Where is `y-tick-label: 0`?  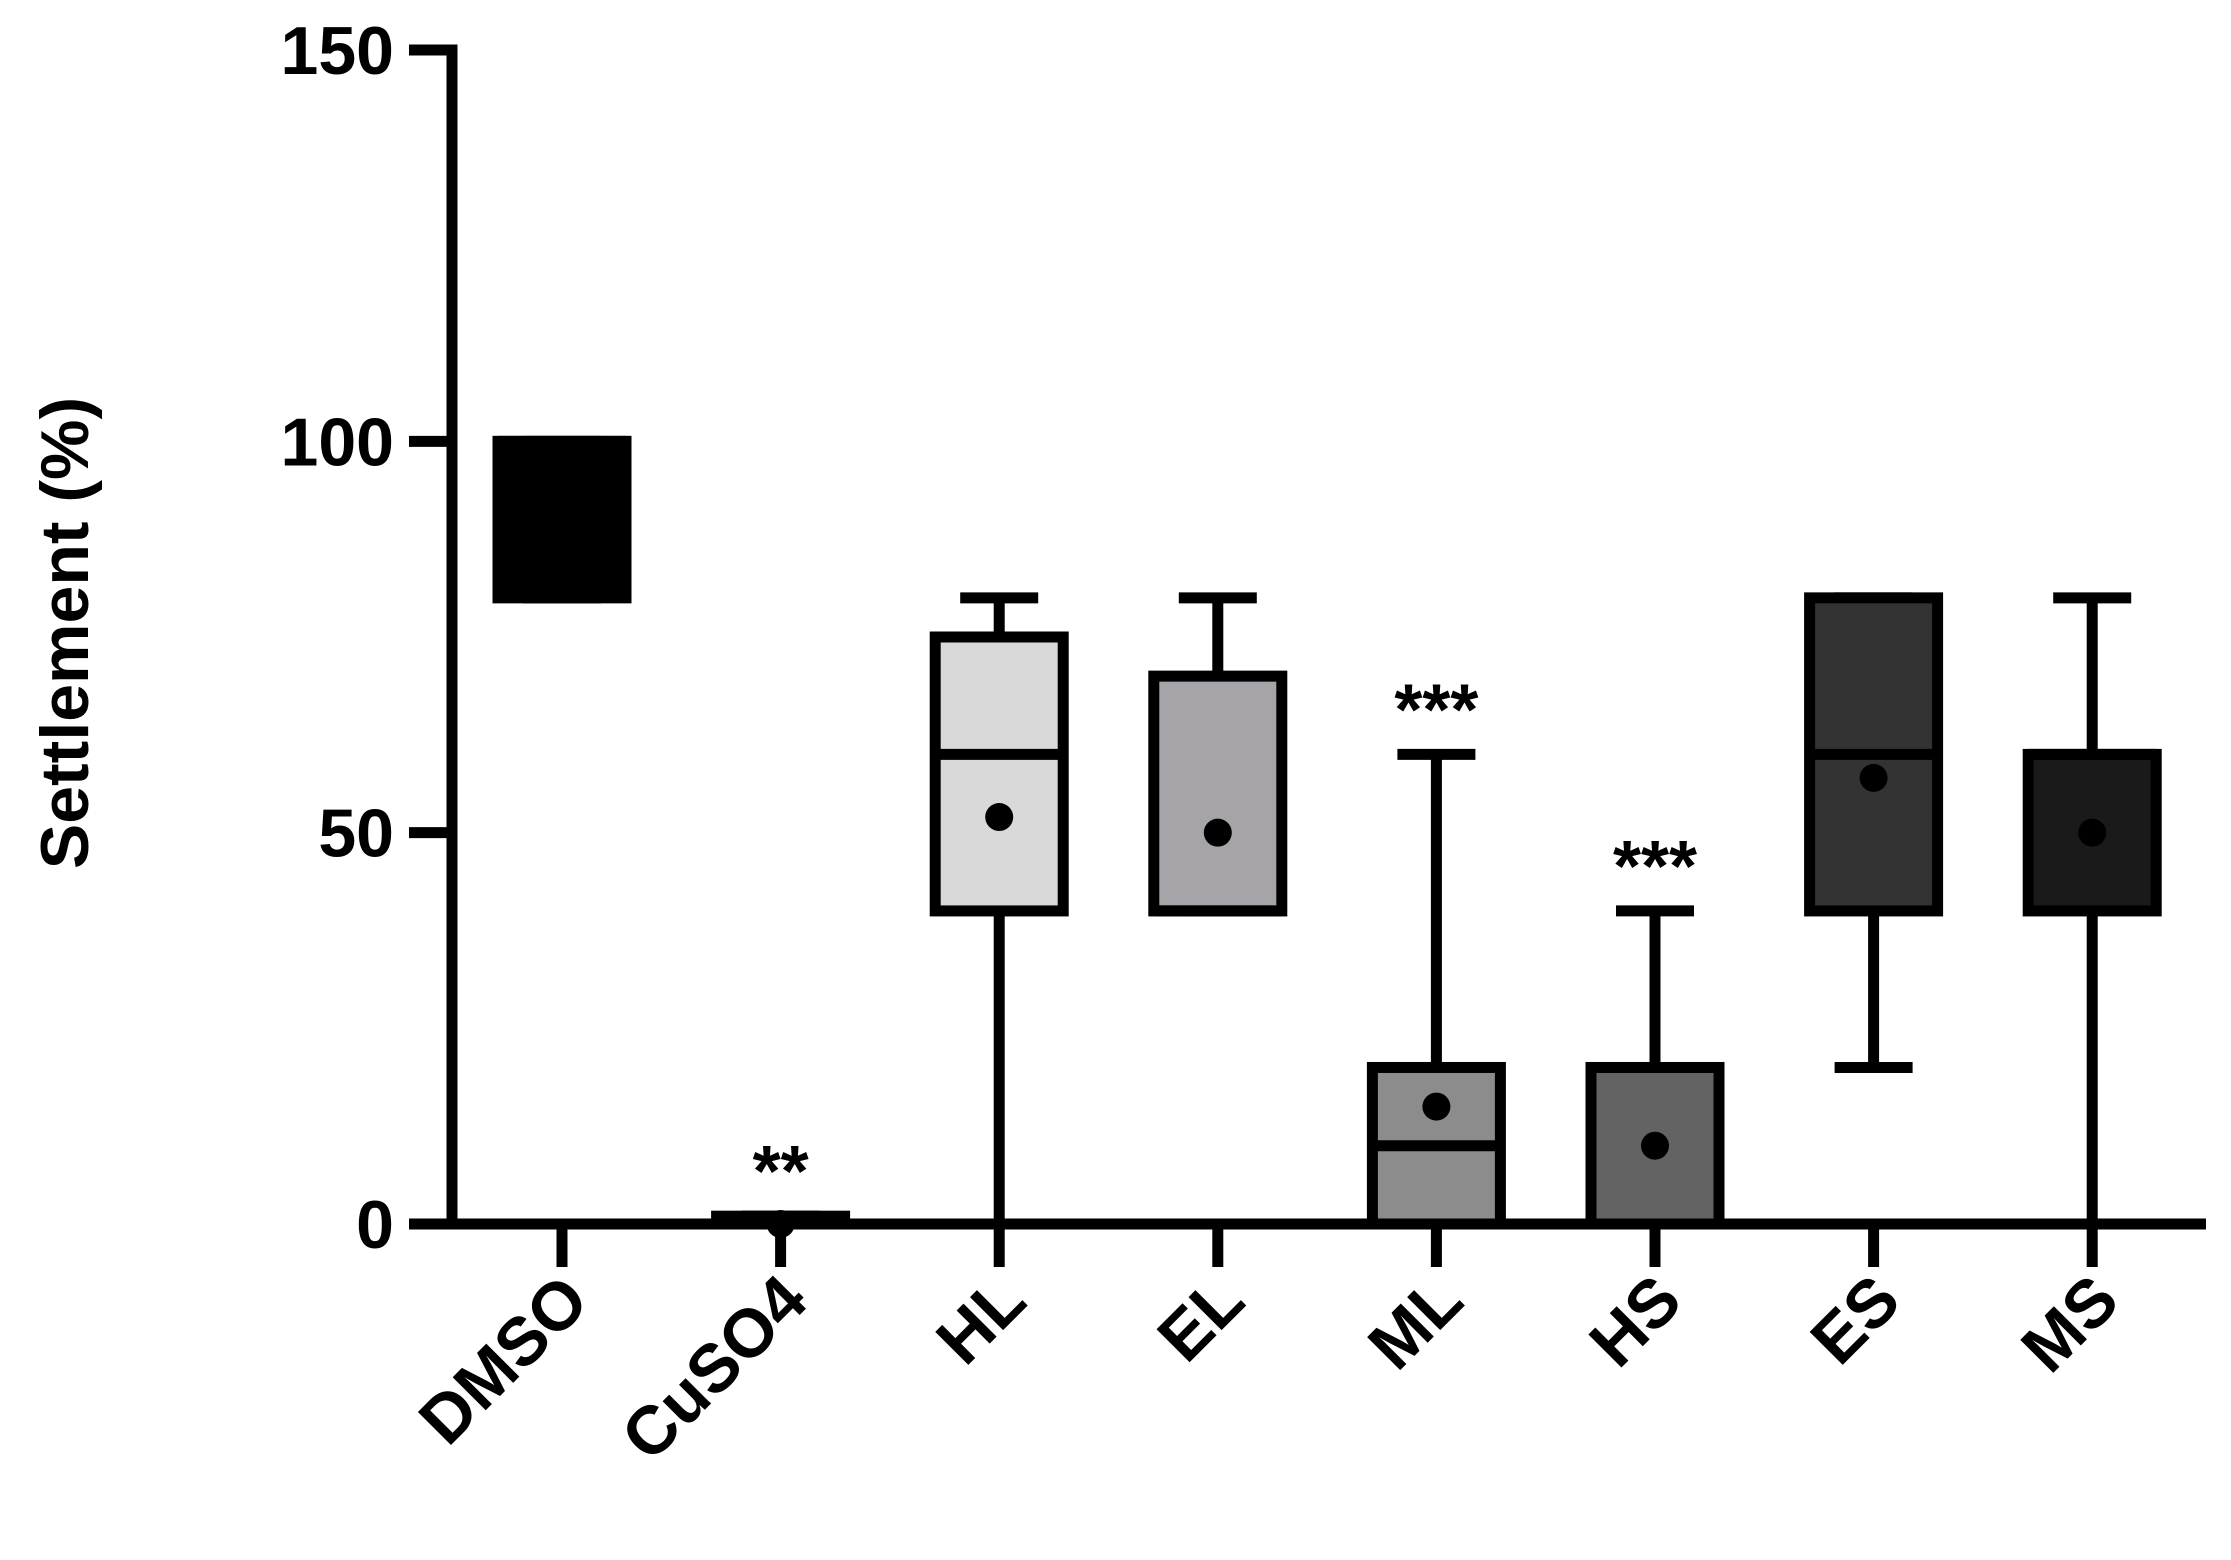 y-tick-label: 0 is located at coordinates (375, 1225).